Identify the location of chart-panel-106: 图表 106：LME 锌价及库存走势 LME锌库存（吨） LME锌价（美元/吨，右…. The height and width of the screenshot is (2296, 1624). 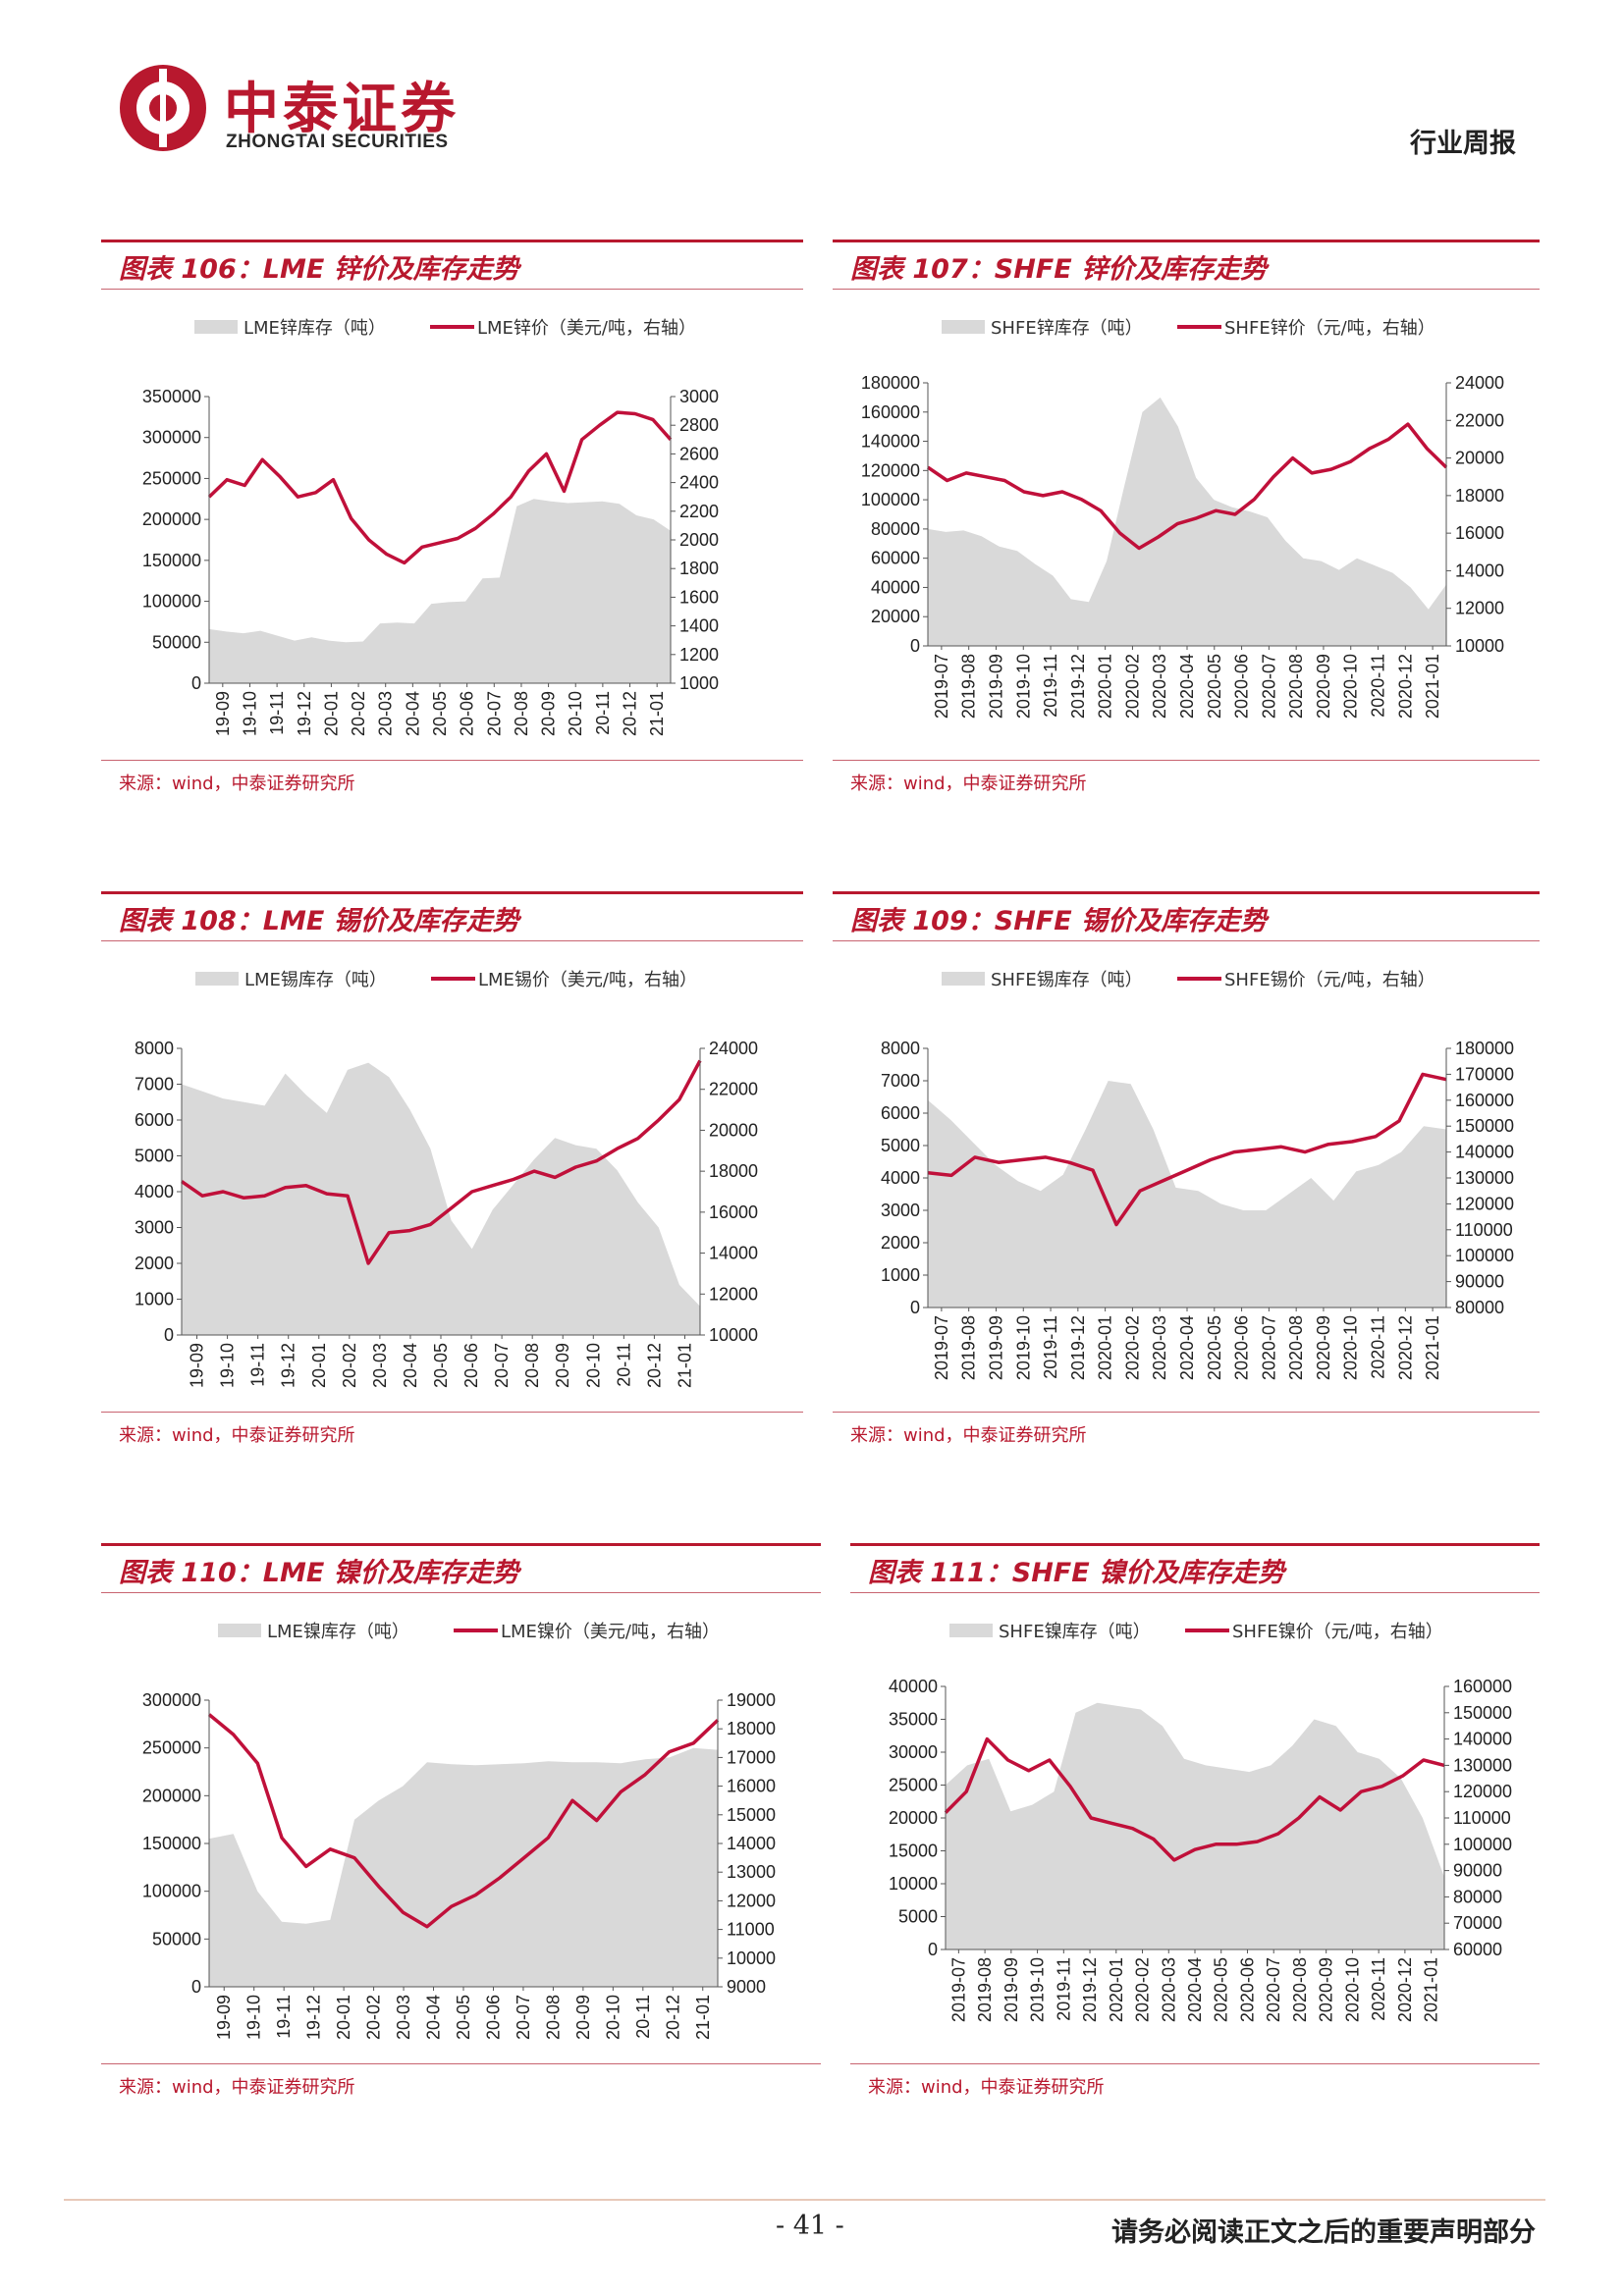
(452, 524).